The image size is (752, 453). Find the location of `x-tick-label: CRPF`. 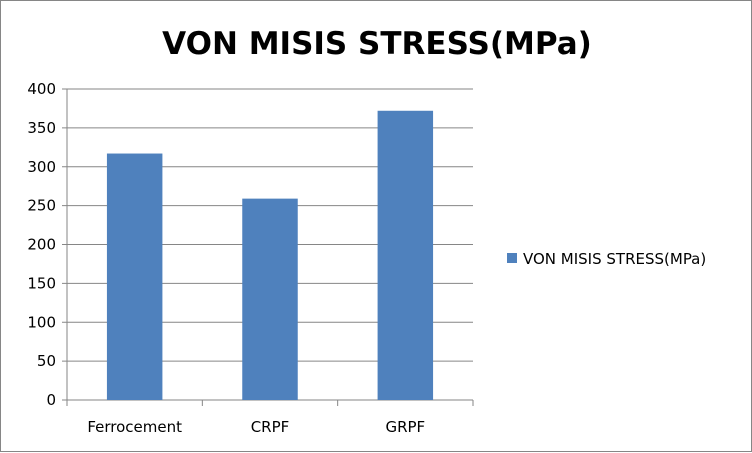

x-tick-label: CRPF is located at coordinates (270, 427).